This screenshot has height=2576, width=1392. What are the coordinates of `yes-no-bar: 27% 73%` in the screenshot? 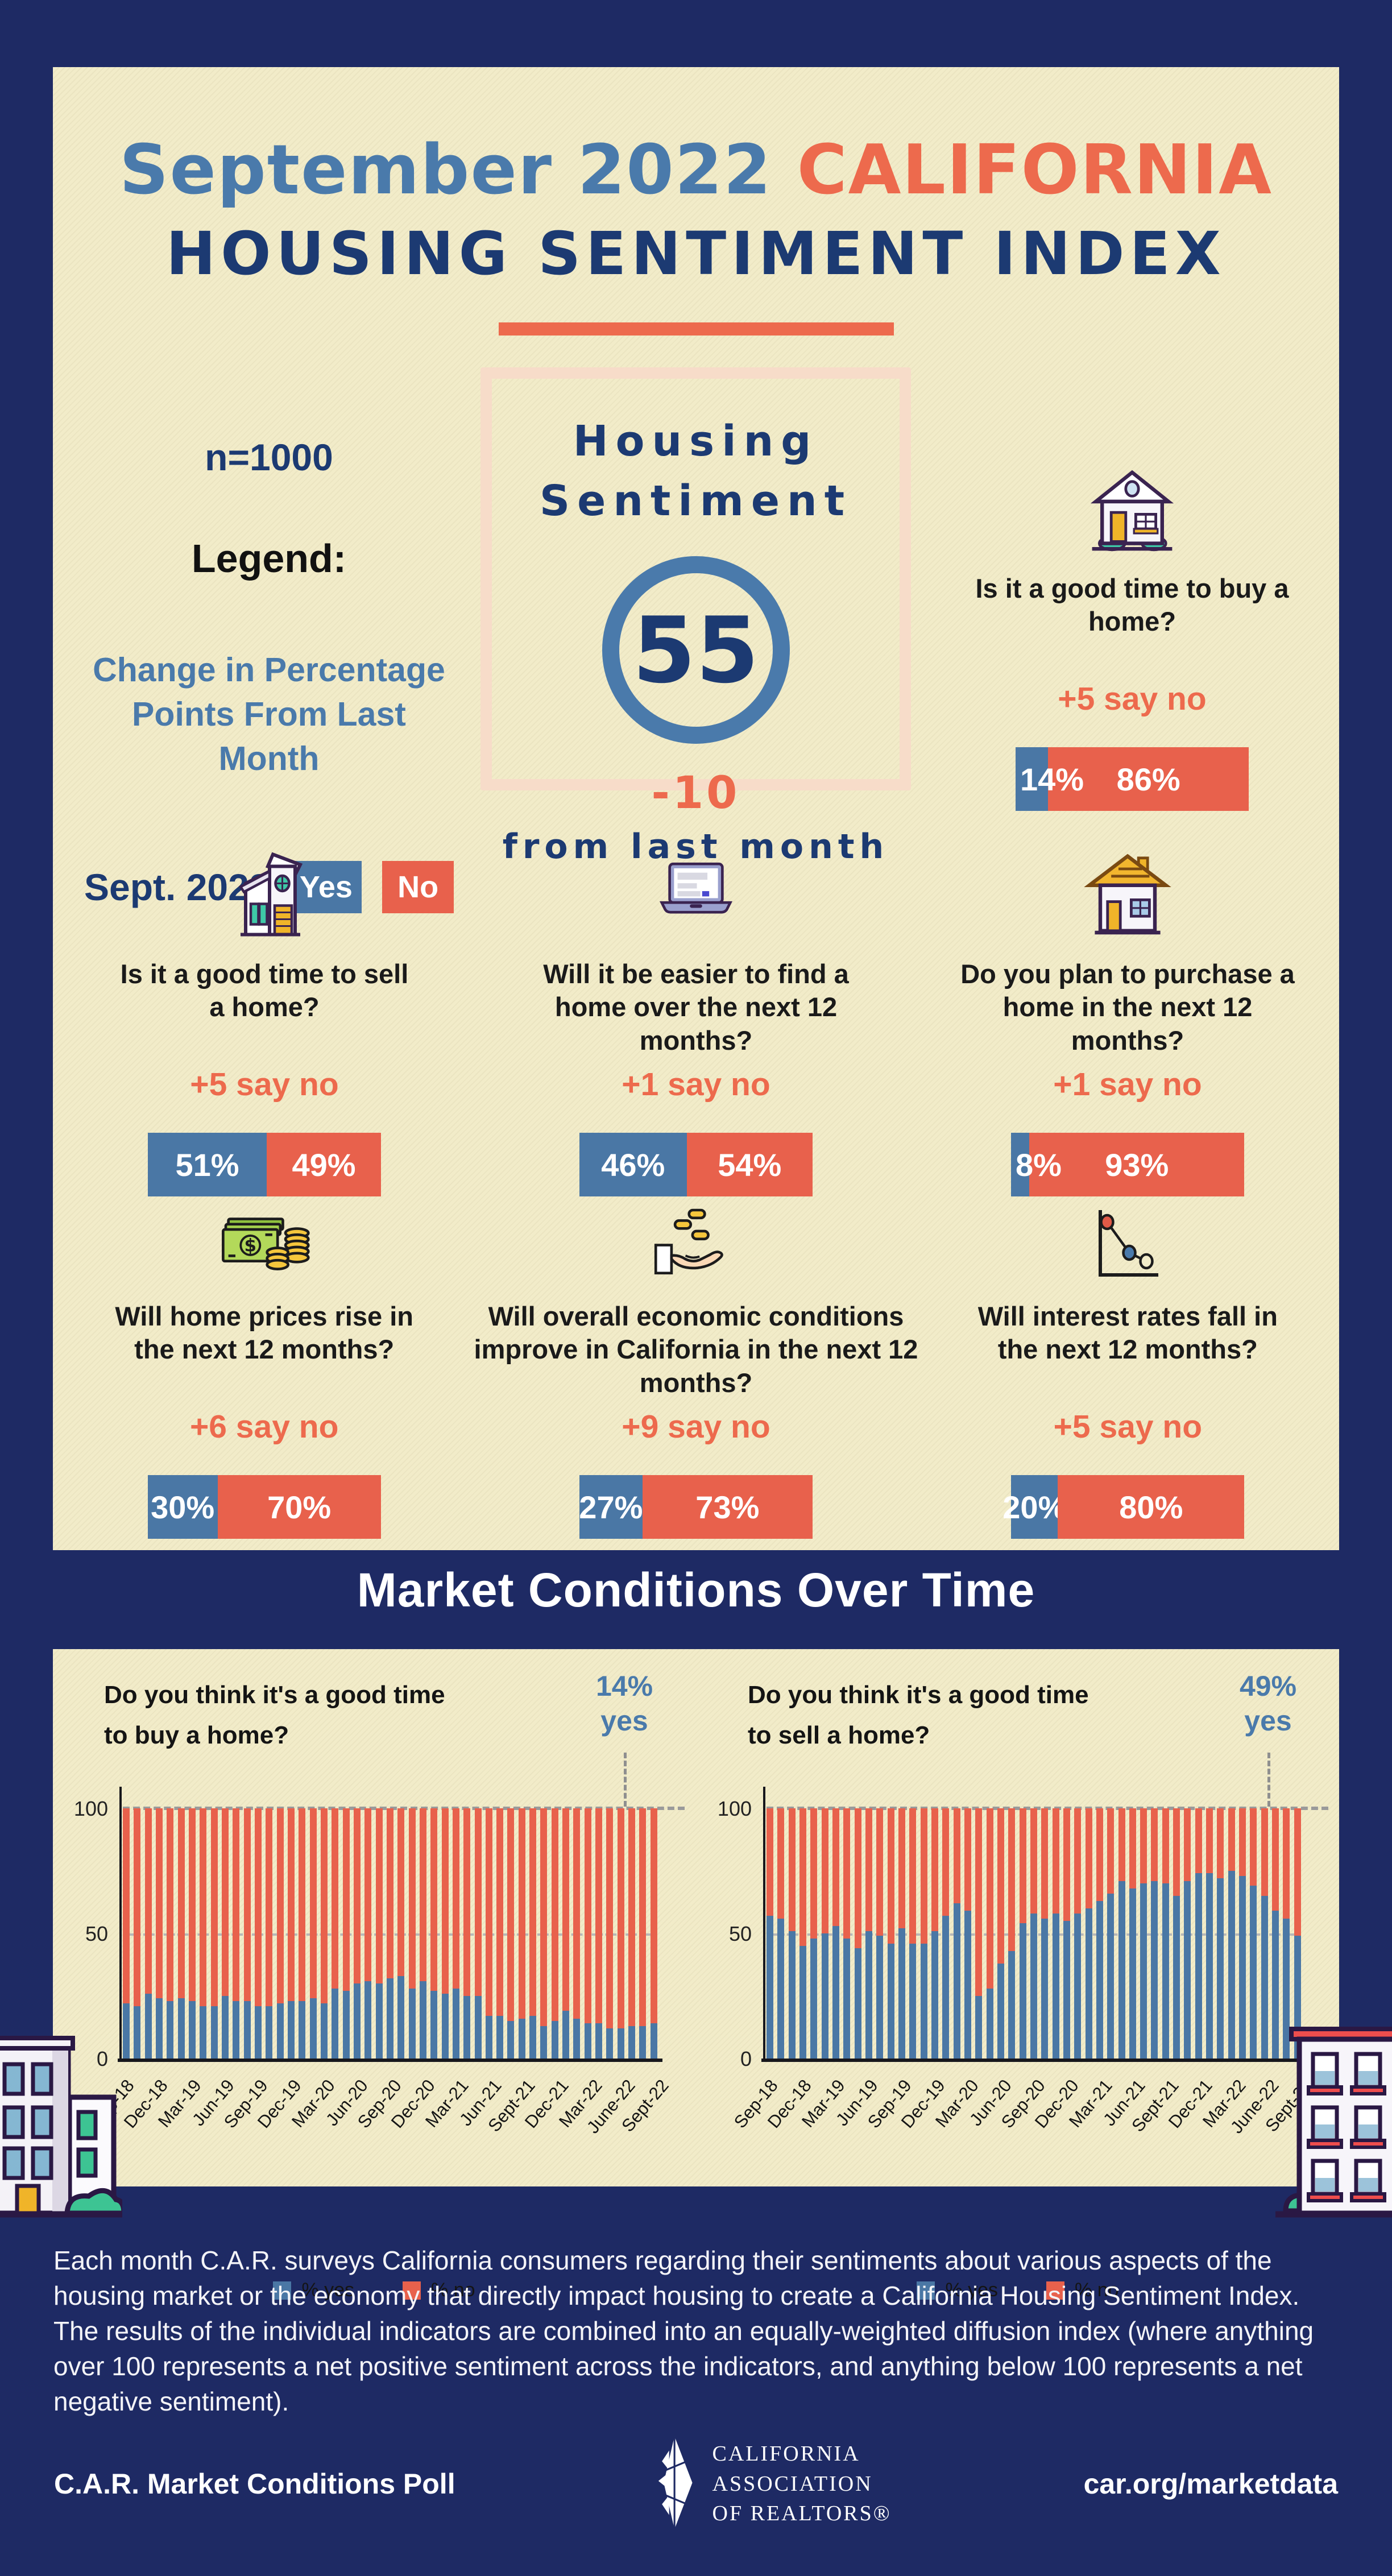 It's located at (696, 1507).